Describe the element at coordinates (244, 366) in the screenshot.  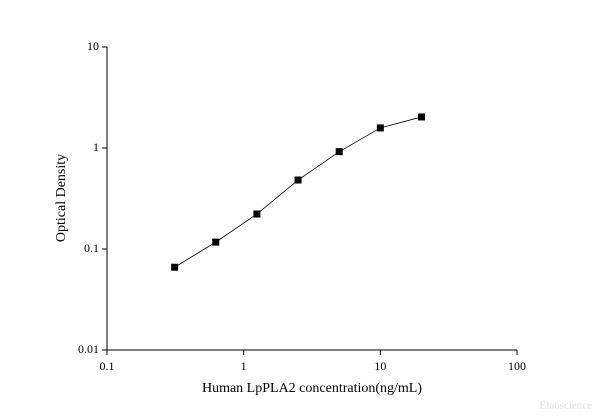
I see `x-tick-label: 1` at that location.